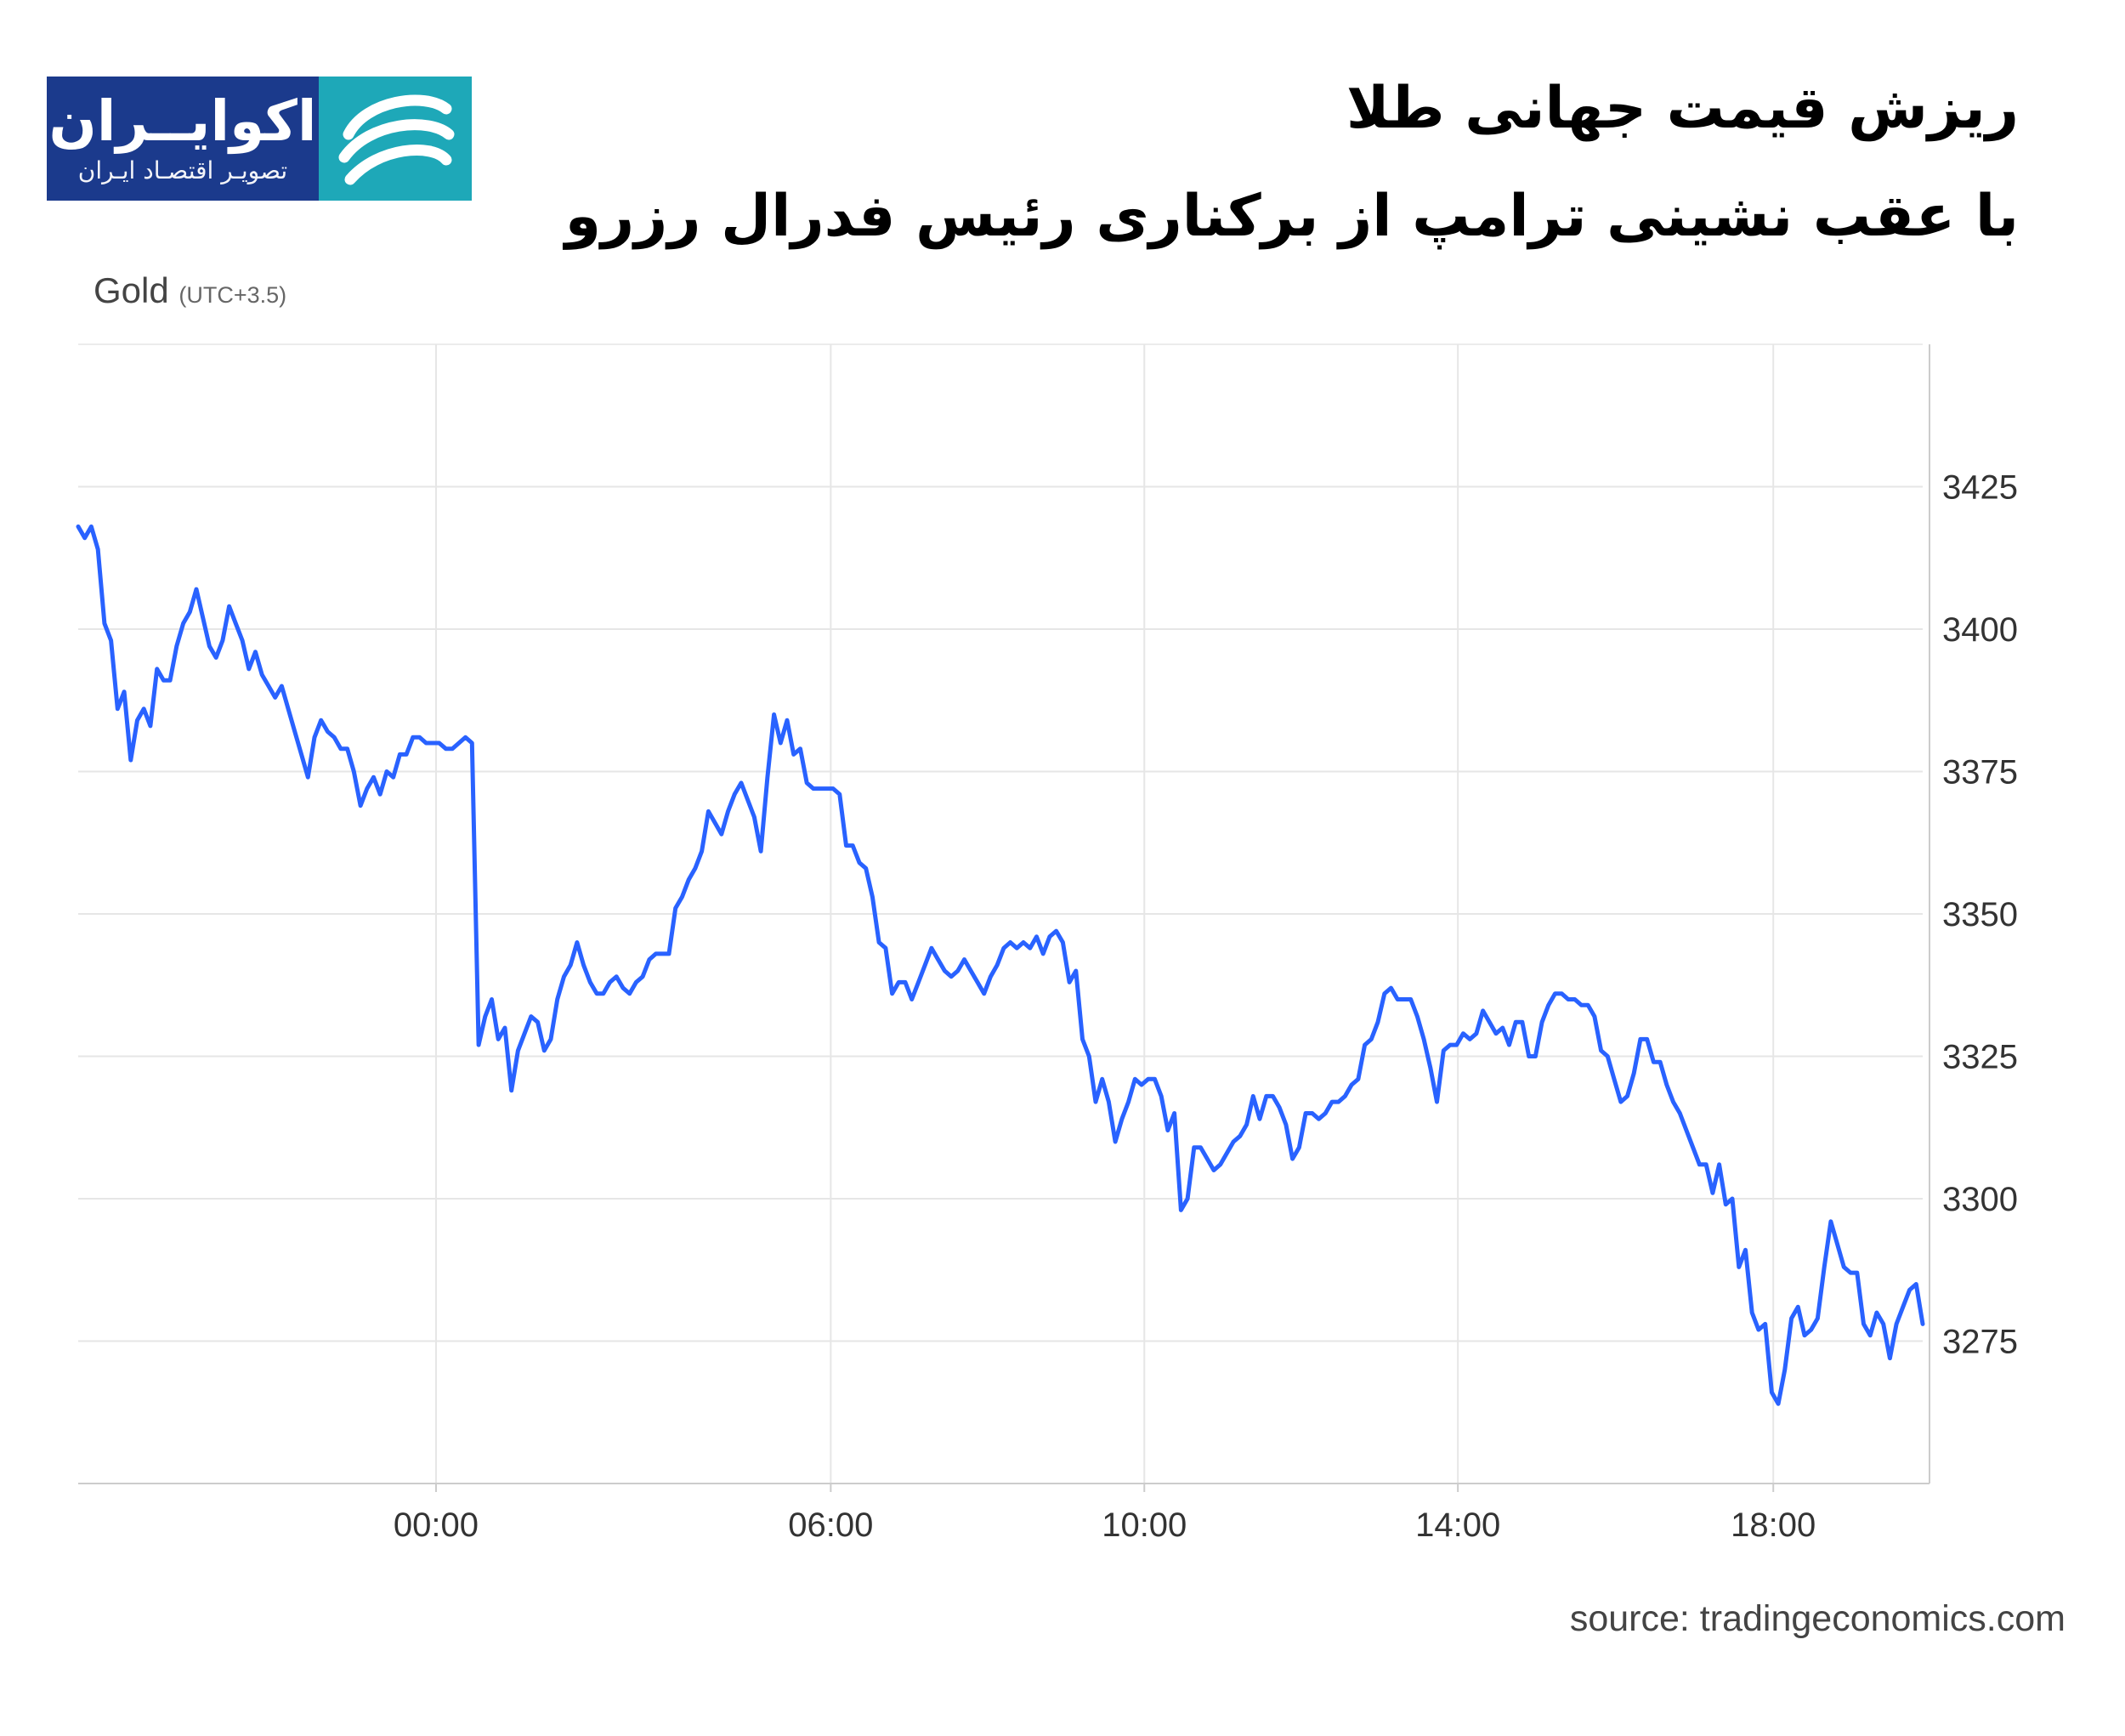 This screenshot has width=2125, height=1736. What do you see at coordinates (233, 295) in the screenshot?
I see `instrument-timezone: (UTC+3.5)` at bounding box center [233, 295].